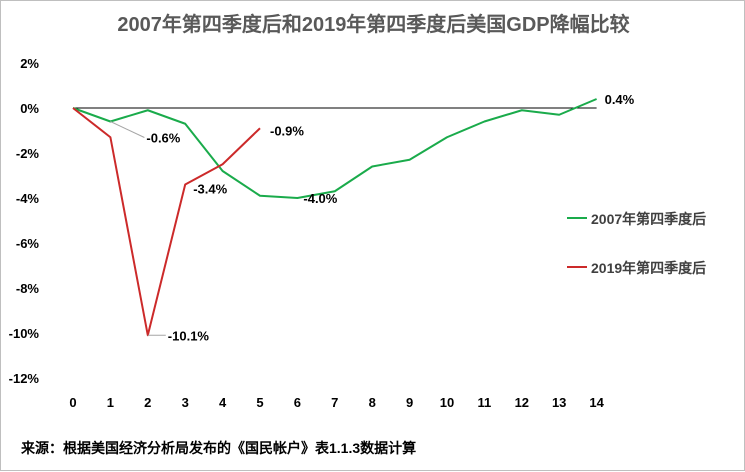  What do you see at coordinates (24, 378) in the screenshot?
I see `y-tick-label: -12%` at bounding box center [24, 378].